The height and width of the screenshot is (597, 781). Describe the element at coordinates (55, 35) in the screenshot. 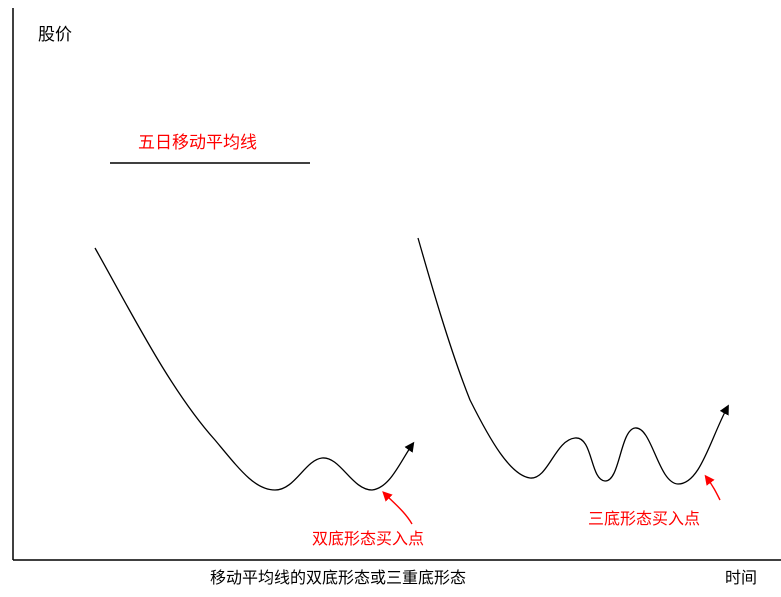

I see `y-axis-label: 股价` at that location.